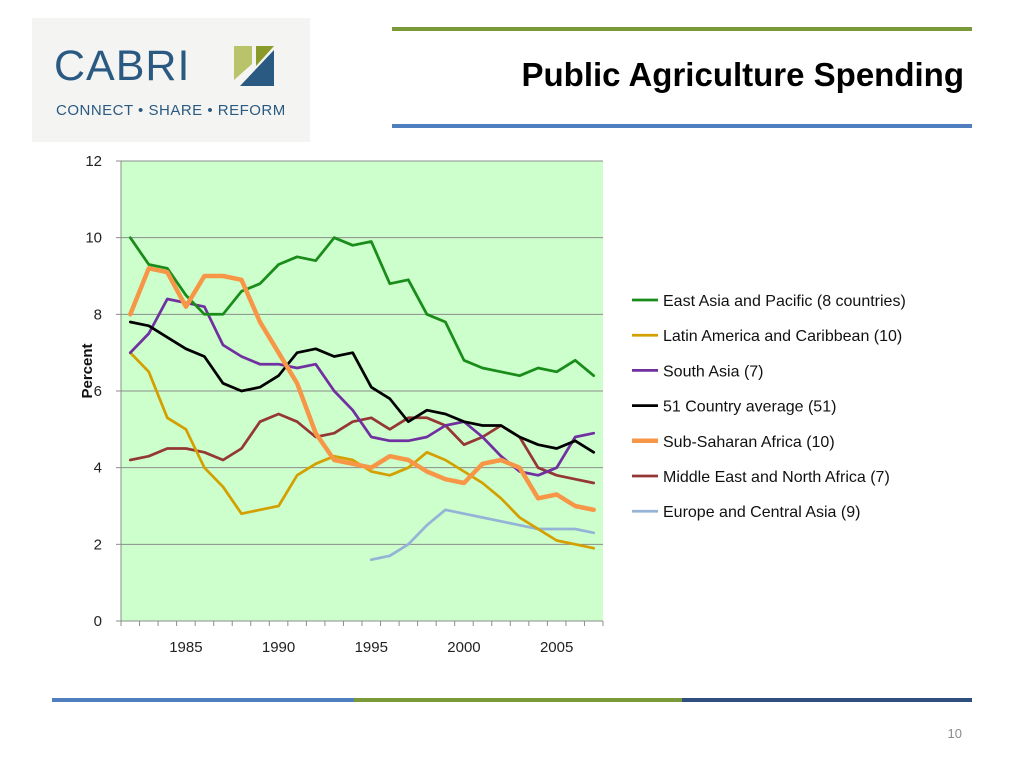  What do you see at coordinates (371, 647) in the screenshot?
I see `x-tick-label: 1995` at bounding box center [371, 647].